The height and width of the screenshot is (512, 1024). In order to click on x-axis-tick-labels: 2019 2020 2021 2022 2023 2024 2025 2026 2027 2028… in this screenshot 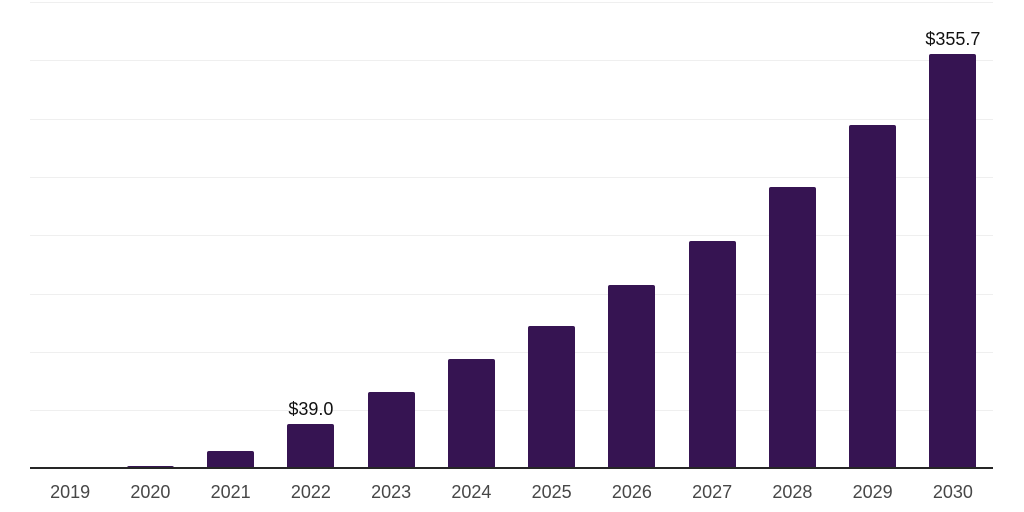, I will do `click(511, 492)`.